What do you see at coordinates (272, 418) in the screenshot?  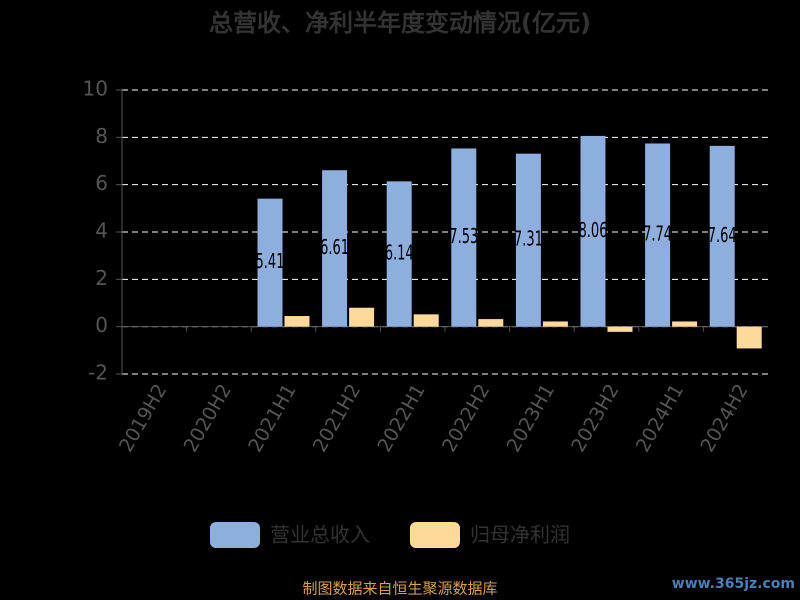 I see `x-tick-label: 2021H1` at bounding box center [272, 418].